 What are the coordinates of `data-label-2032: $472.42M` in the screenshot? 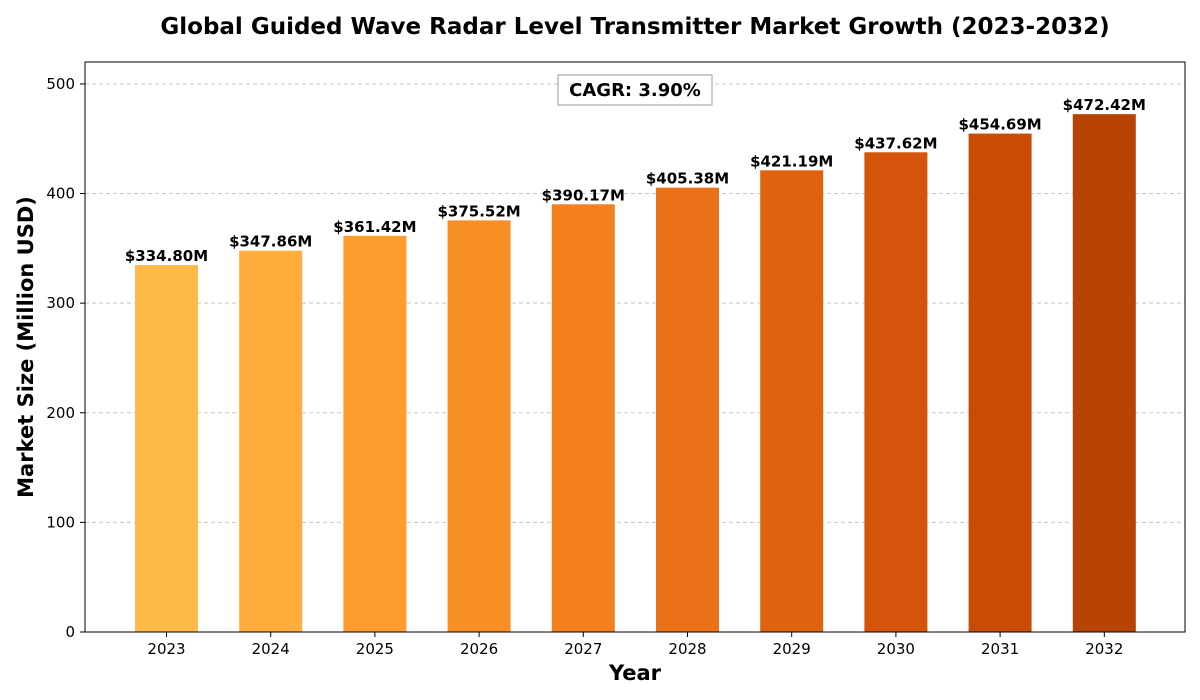 It's located at (1104, 105).